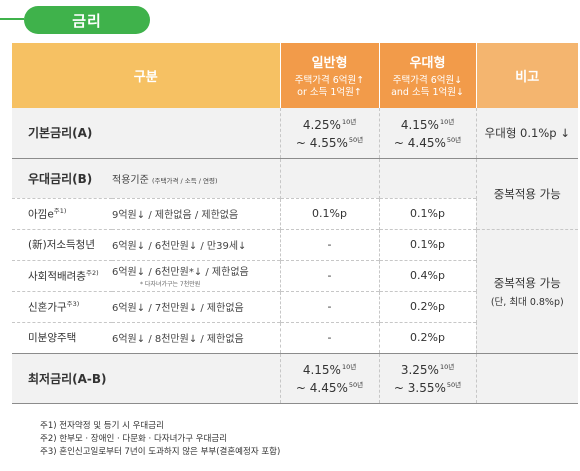 Image resolution: width=580 pixels, height=471 pixels. Describe the element at coordinates (419, 124) in the screenshot. I see `base-pref-low: 4.15%` at that location.